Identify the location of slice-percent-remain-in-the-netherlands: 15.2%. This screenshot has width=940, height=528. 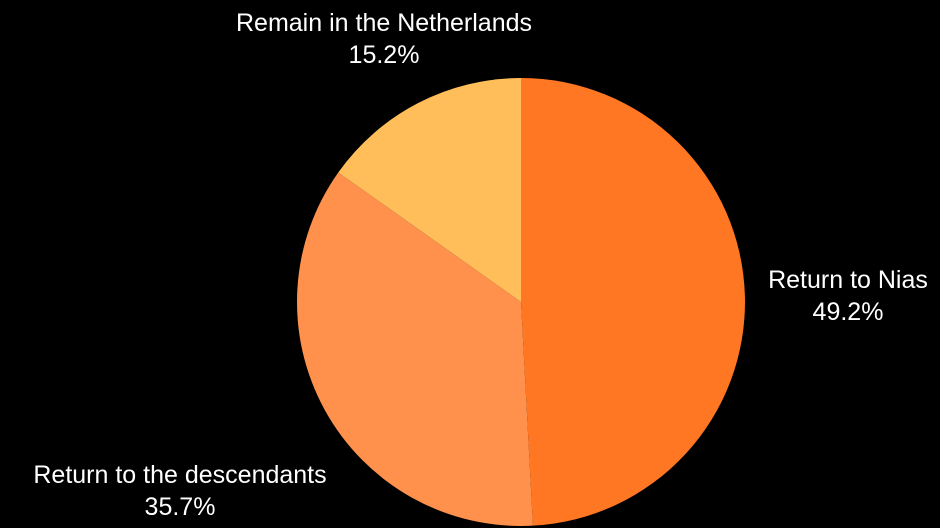
(384, 55).